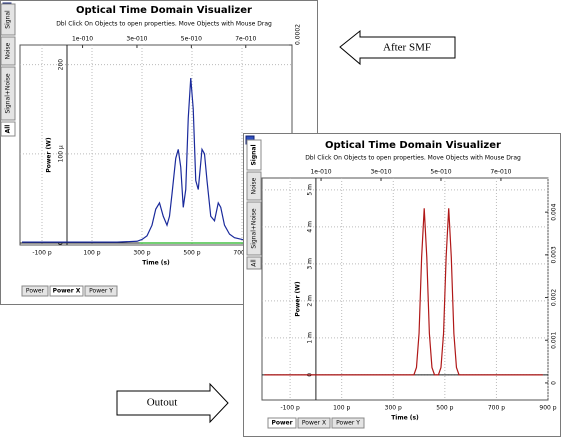  I want to click on arrow-left, so click(397, 47).